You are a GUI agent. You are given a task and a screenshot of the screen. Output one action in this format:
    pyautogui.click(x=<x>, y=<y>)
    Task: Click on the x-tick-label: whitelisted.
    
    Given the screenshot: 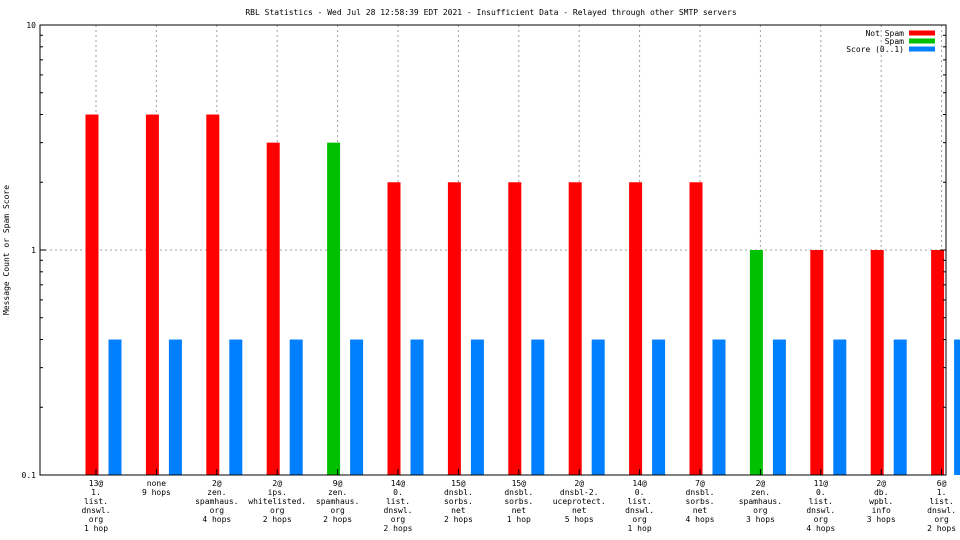 What is the action you would take?
    pyautogui.click(x=277, y=501)
    